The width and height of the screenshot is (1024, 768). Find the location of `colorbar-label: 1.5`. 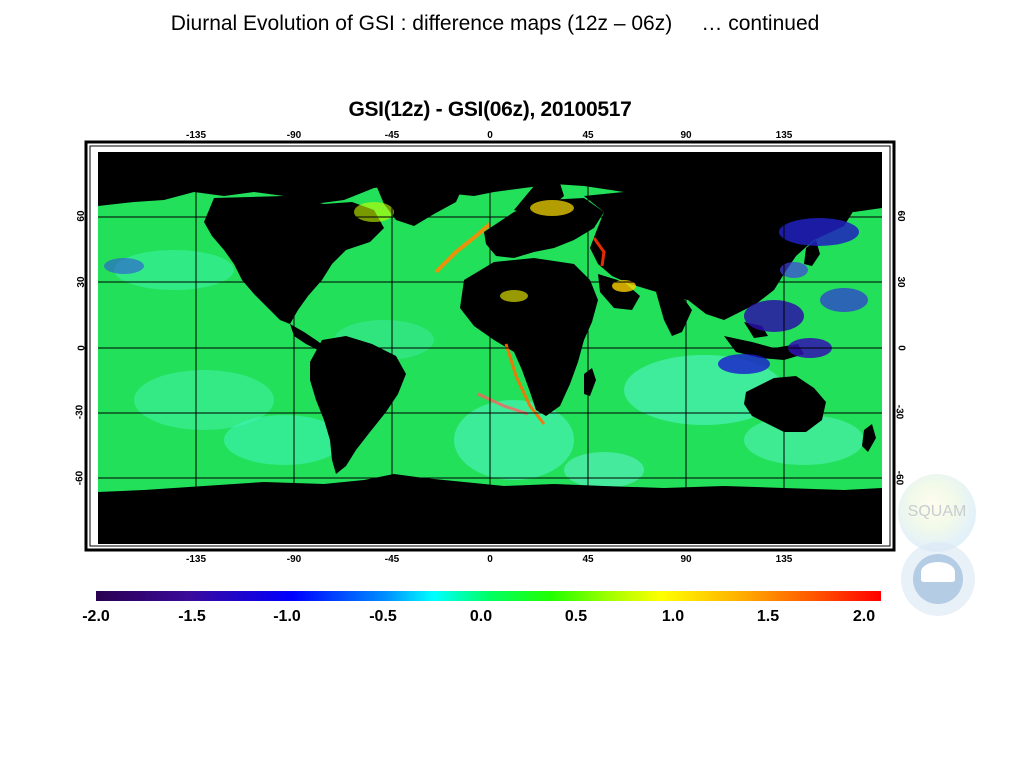

colorbar-label: 1.5 is located at coordinates (768, 616).